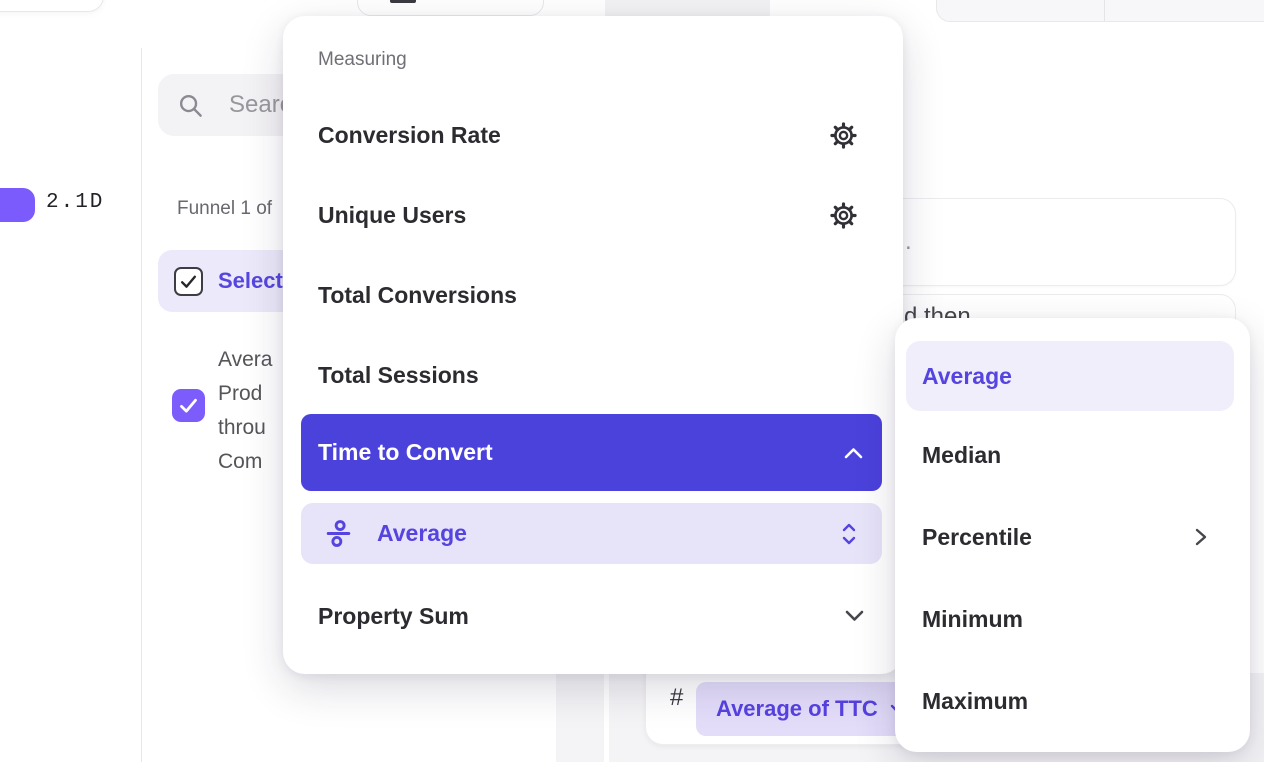 The image size is (1264, 762). What do you see at coordinates (1072, 619) in the screenshot?
I see `agg-item-minimum: Minimum` at bounding box center [1072, 619].